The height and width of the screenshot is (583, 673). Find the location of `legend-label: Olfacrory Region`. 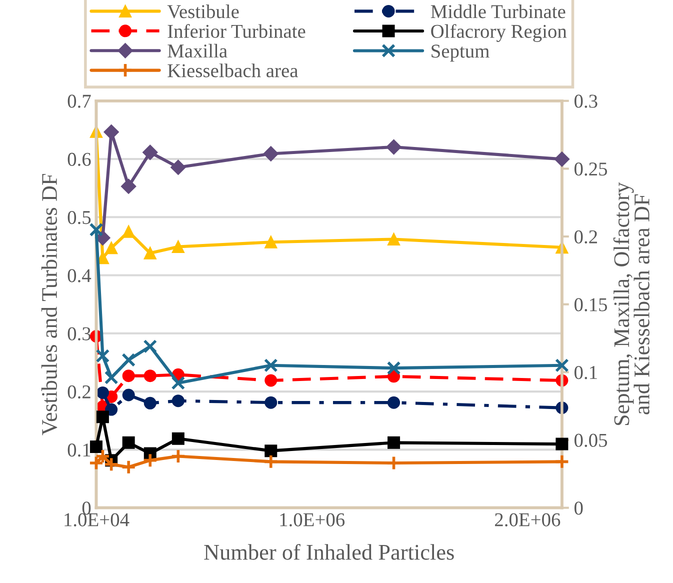

legend-label: Olfacrory Region is located at coordinates (499, 33).